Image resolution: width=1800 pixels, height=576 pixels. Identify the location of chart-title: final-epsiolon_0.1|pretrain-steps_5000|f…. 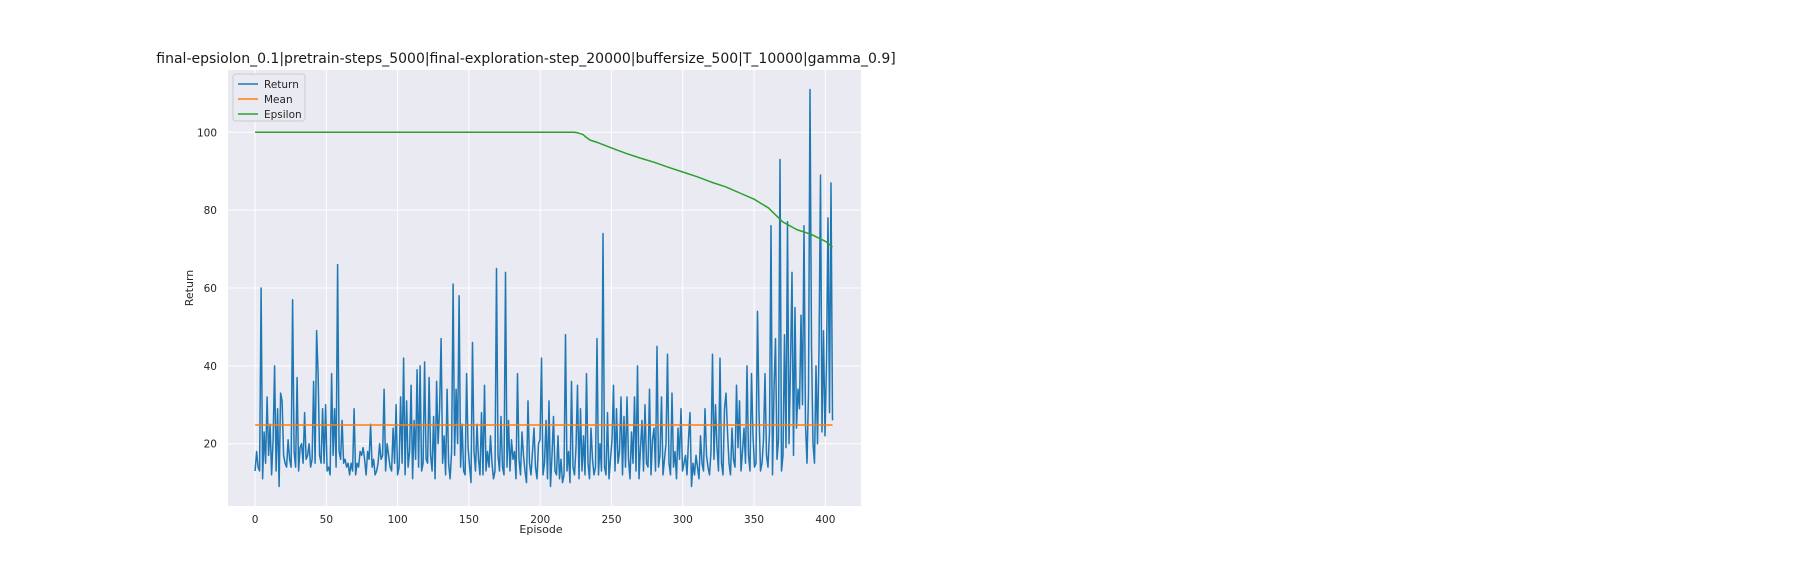
(525, 59).